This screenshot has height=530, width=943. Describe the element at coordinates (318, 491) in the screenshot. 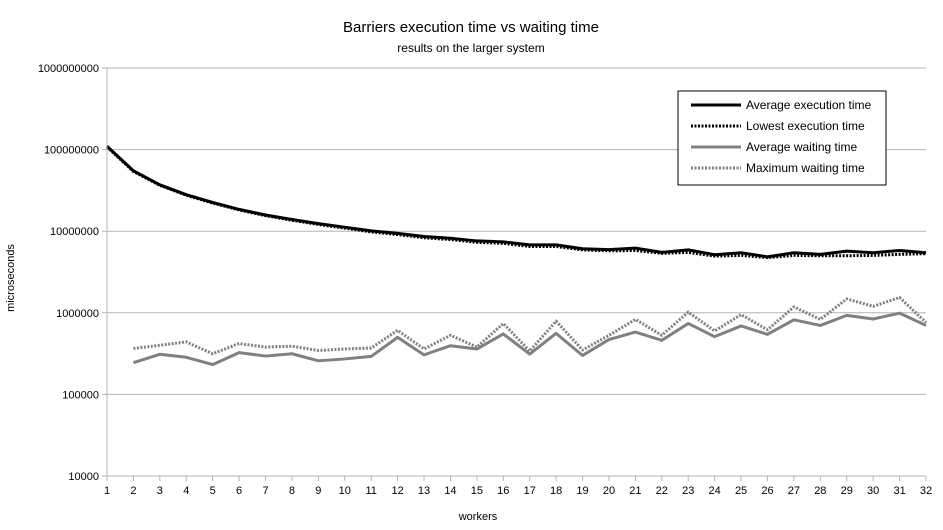

I see `x-tick-label: 9` at that location.